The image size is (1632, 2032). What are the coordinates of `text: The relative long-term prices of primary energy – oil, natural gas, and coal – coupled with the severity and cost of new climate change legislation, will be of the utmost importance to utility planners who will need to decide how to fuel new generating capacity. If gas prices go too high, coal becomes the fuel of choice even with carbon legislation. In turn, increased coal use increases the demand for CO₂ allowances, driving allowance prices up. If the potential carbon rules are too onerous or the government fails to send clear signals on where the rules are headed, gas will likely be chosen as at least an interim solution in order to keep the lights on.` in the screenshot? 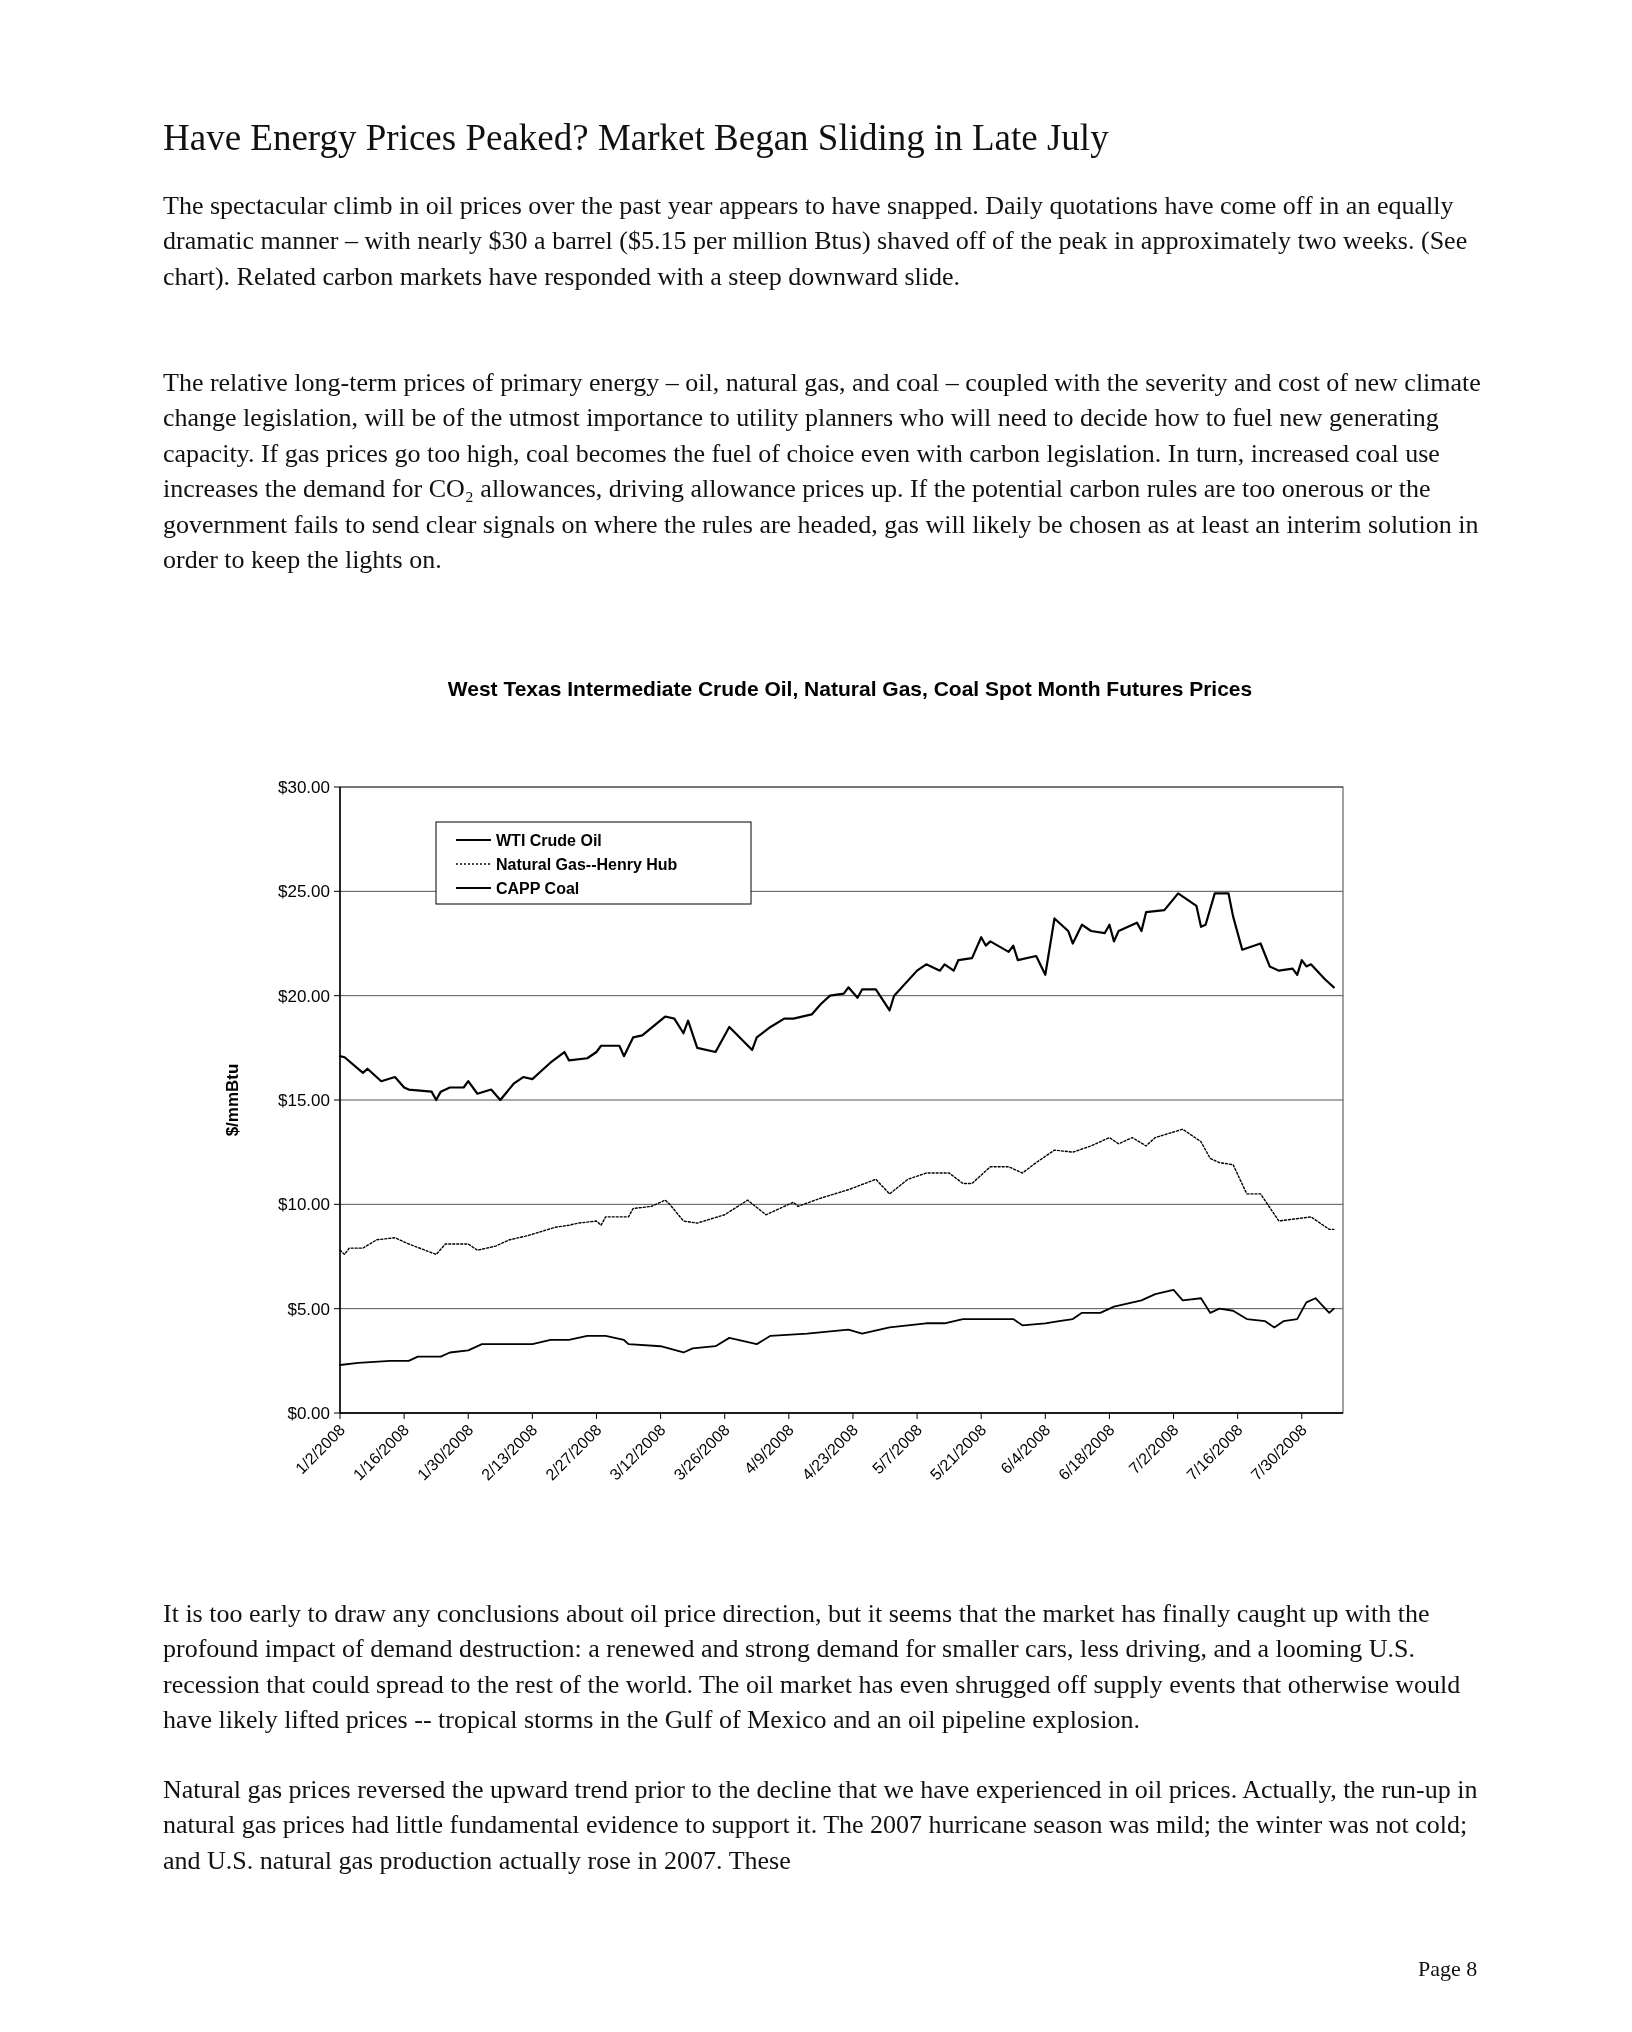 It's located at (822, 472).